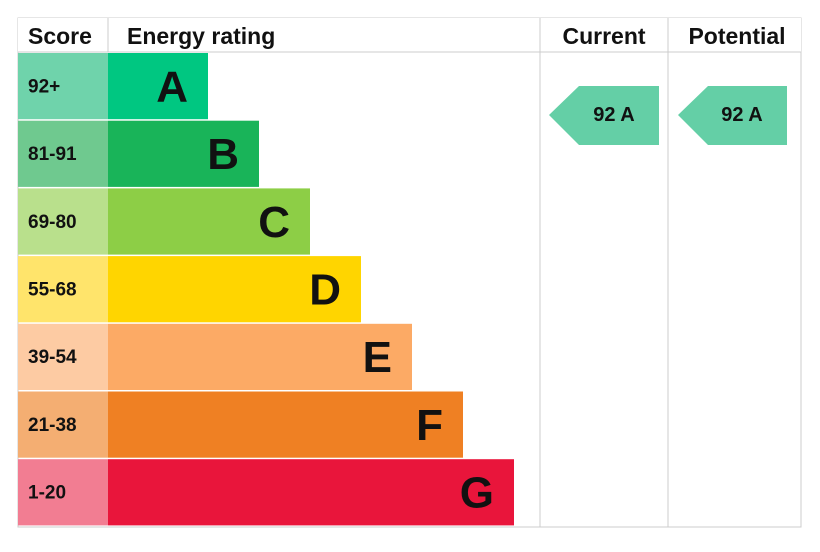  What do you see at coordinates (477, 493) in the screenshot?
I see `rating-letter: G` at bounding box center [477, 493].